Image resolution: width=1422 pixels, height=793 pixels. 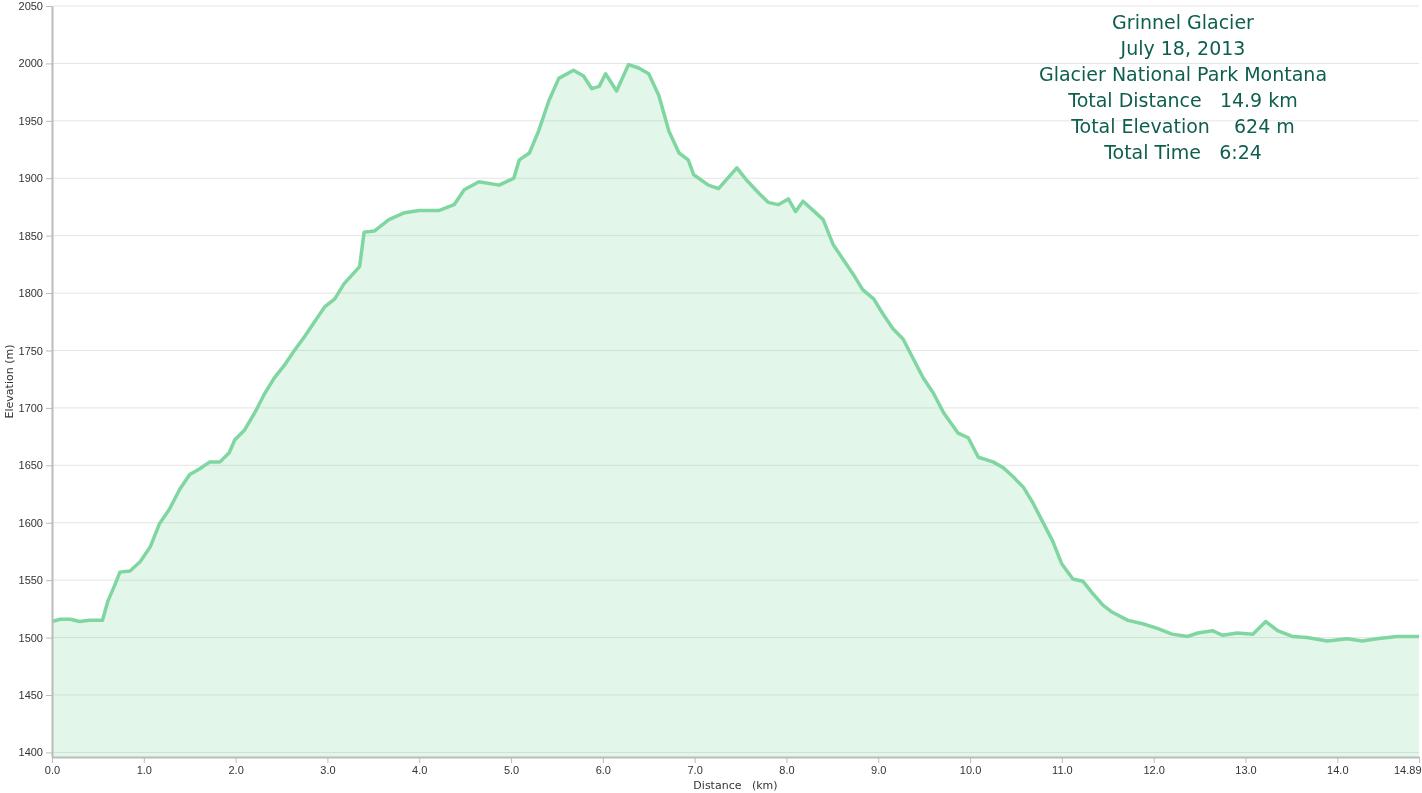 I want to click on x-tick-label: 14.89, so click(x=1407, y=769).